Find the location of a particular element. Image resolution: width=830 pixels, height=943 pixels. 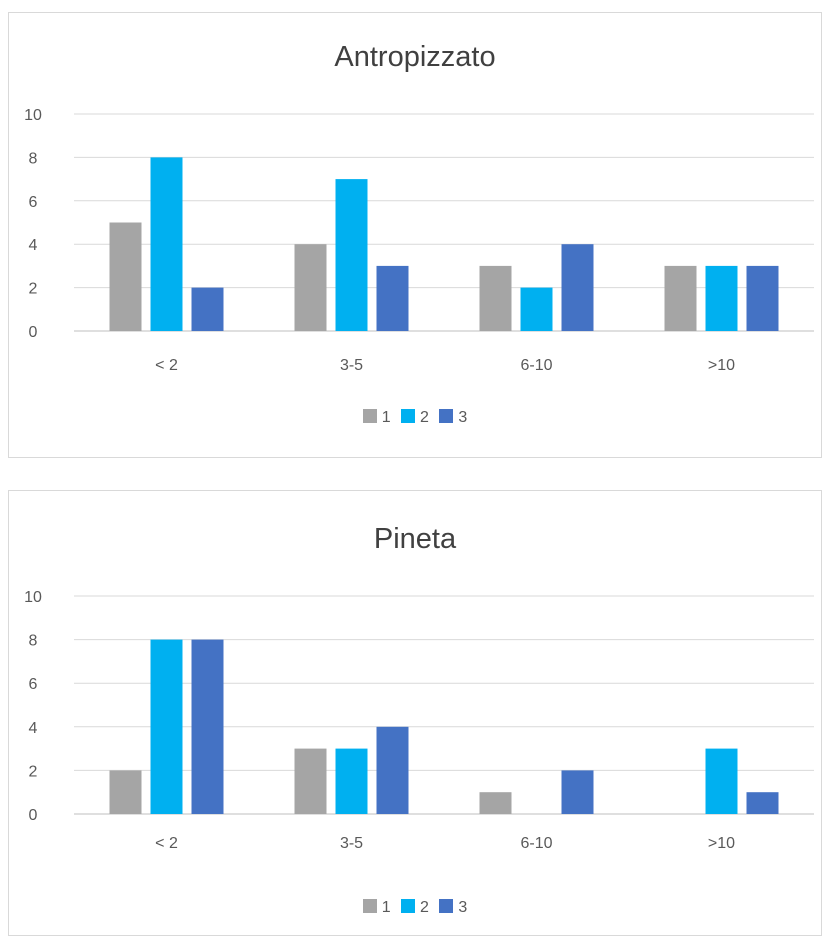

chart-title: Pineta is located at coordinates (415, 539).